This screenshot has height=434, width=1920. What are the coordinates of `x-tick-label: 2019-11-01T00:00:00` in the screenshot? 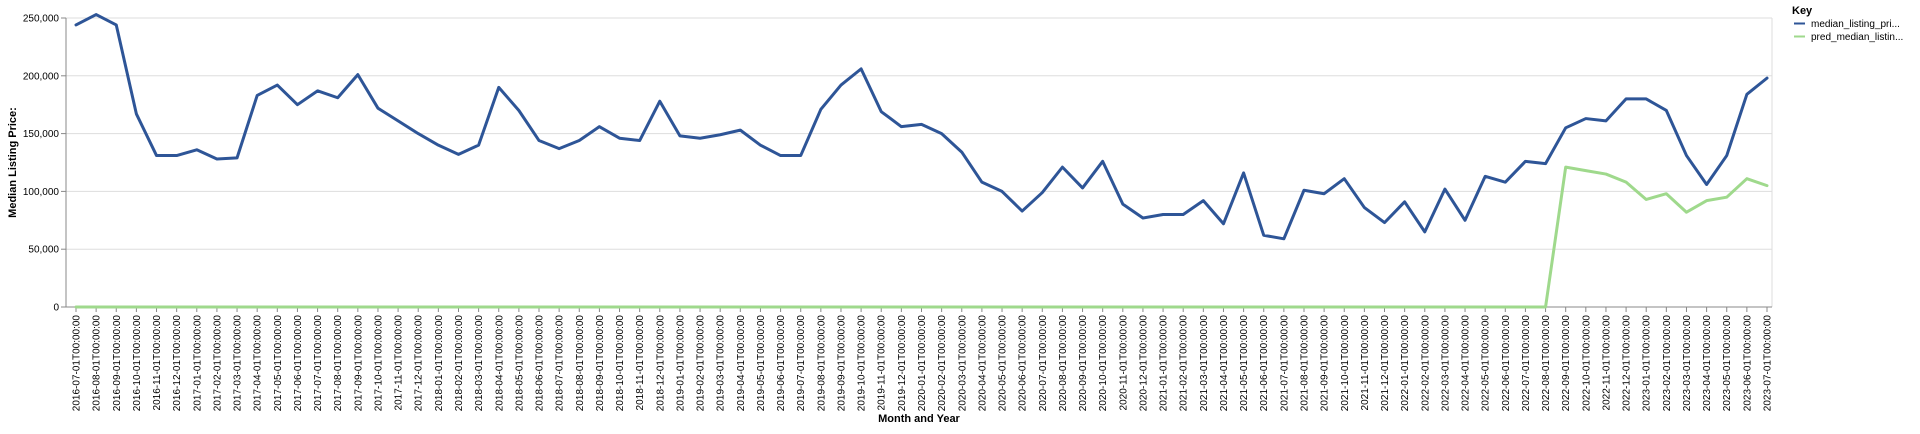 It's located at (882, 363).